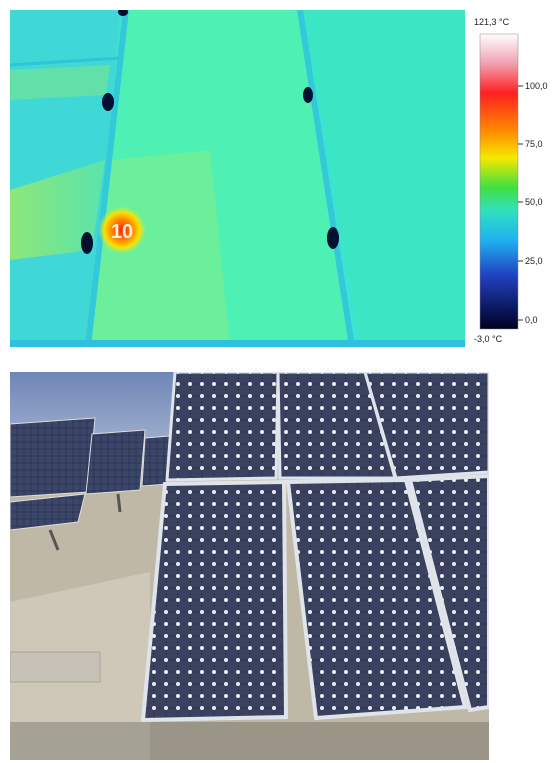  What do you see at coordinates (536, 86) in the screenshot?
I see `scale-tick-100: 100,0` at bounding box center [536, 86].